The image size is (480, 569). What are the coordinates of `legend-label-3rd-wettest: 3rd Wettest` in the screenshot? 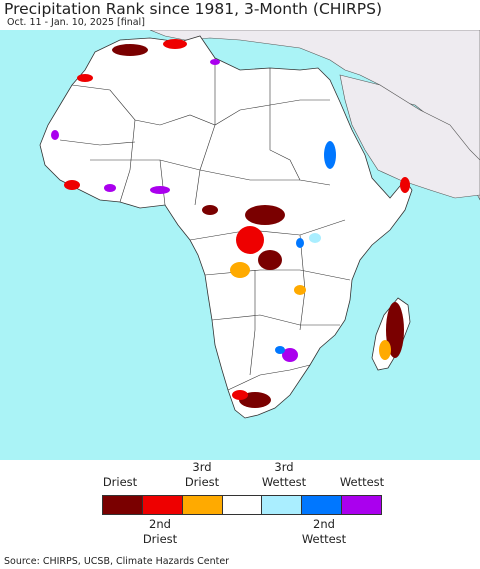 It's located at (284, 474).